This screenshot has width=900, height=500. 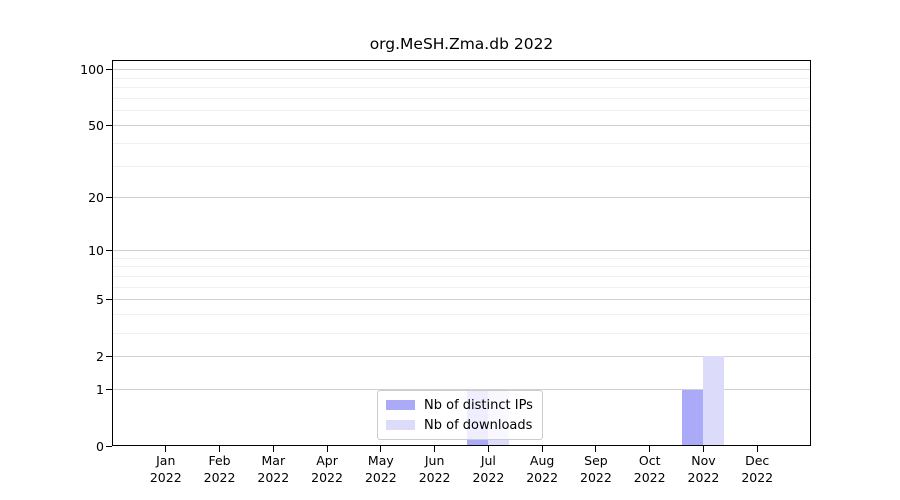 I want to click on x-tick-label-dec: Dec 2022, so click(x=757, y=469).